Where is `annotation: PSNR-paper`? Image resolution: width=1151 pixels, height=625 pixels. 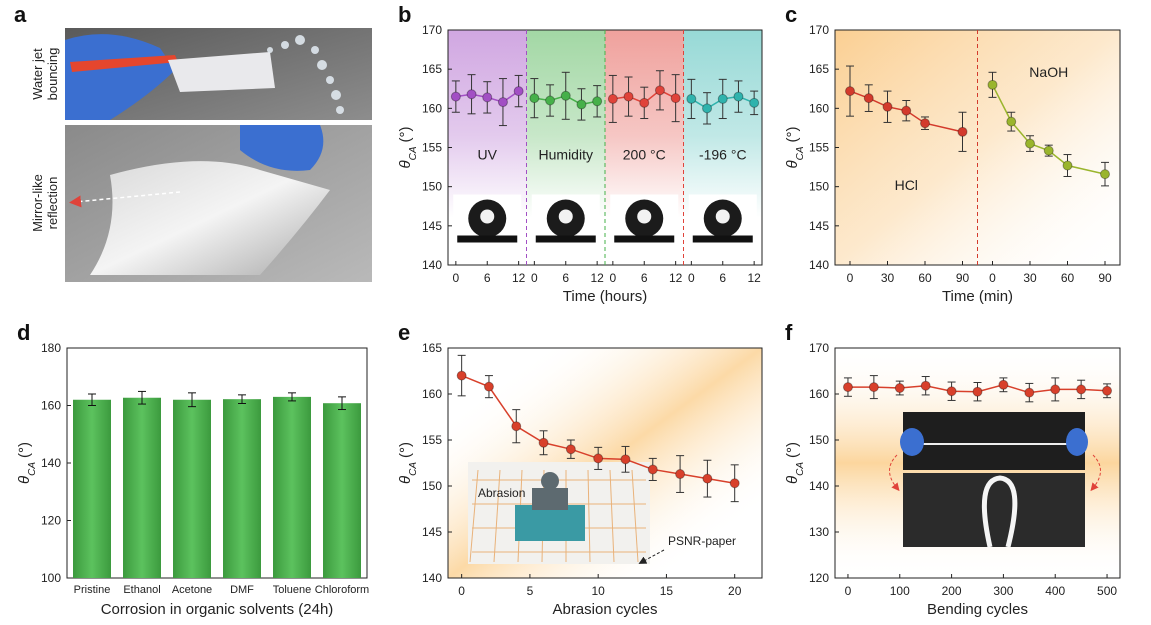 annotation: PSNR-paper is located at coordinates (702, 541).